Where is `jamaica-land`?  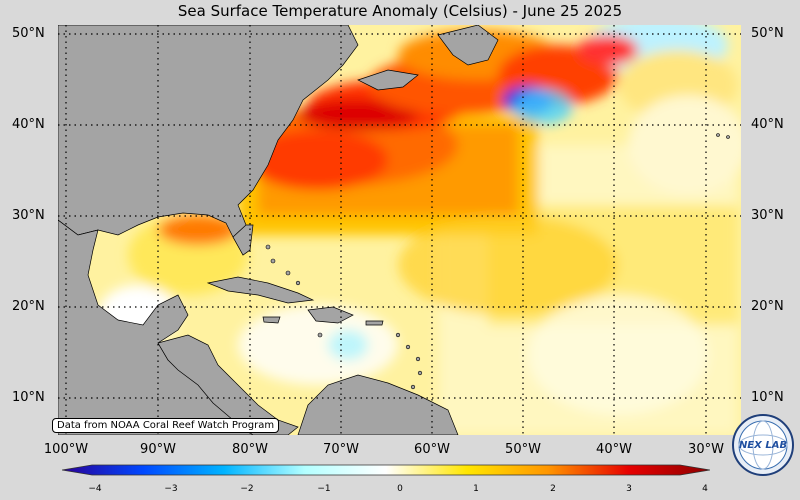
jamaica-land is located at coordinates (271, 320).